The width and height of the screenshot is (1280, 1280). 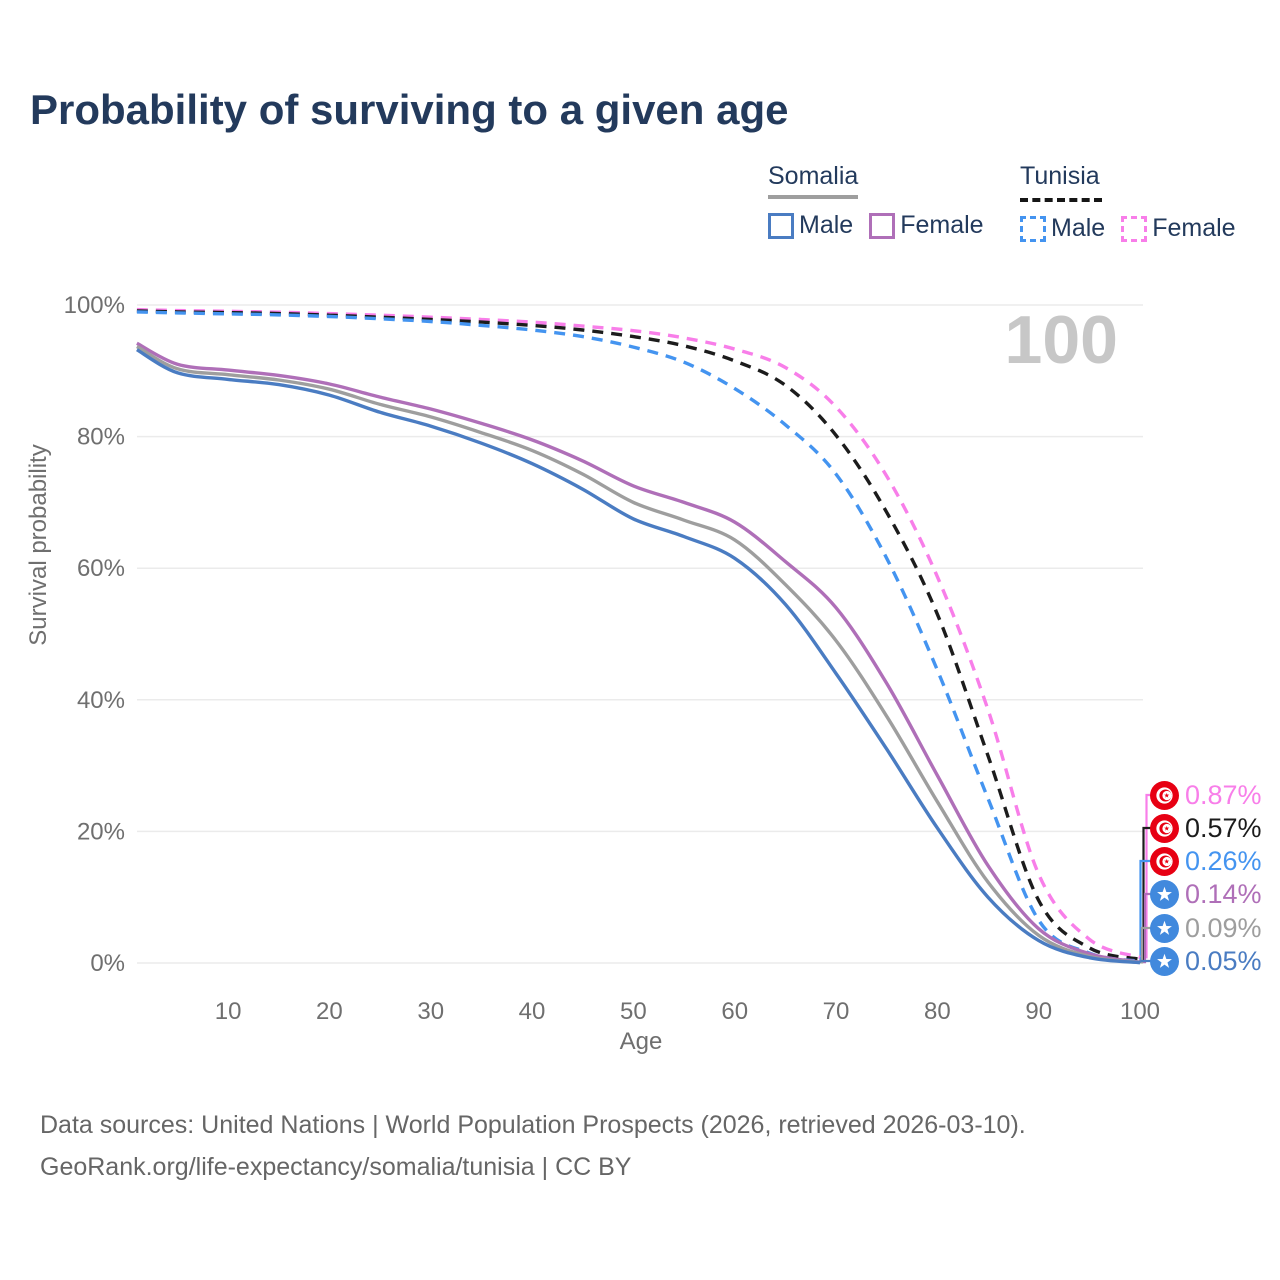 What do you see at coordinates (101, 831) in the screenshot?
I see `y-tick-label: 20%` at bounding box center [101, 831].